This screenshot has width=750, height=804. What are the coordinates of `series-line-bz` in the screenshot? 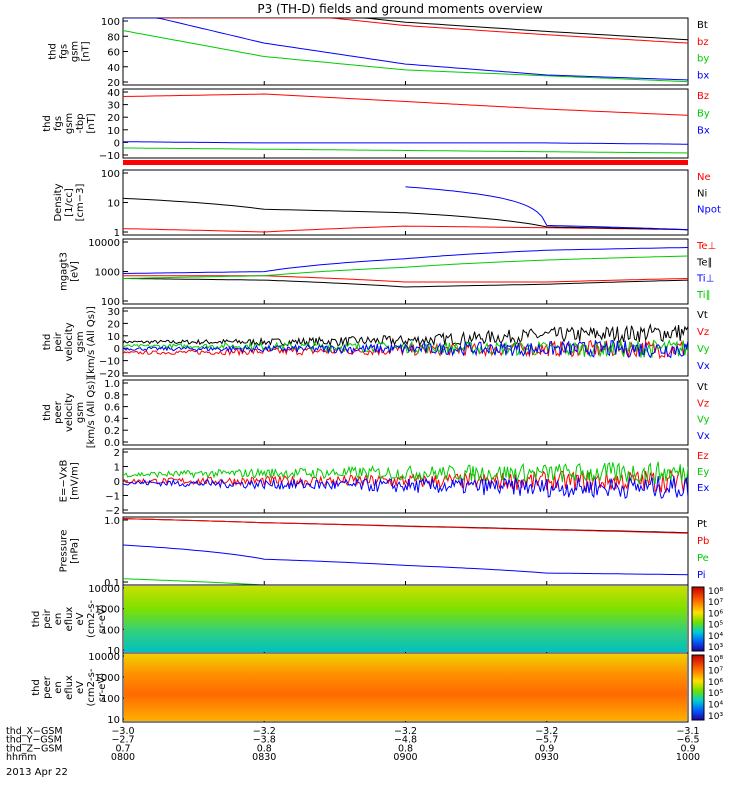 It's located at (405, 31).